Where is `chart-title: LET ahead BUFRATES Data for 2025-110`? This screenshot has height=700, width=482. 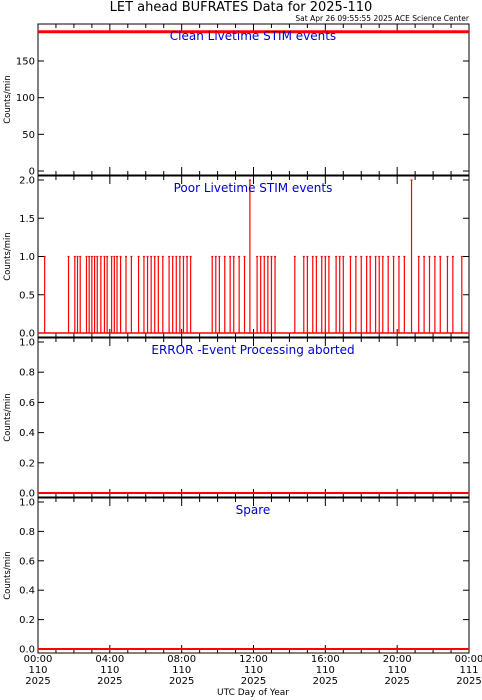
chart-title: LET ahead BUFRATES Data for 2025-110 is located at coordinates (241, 7).